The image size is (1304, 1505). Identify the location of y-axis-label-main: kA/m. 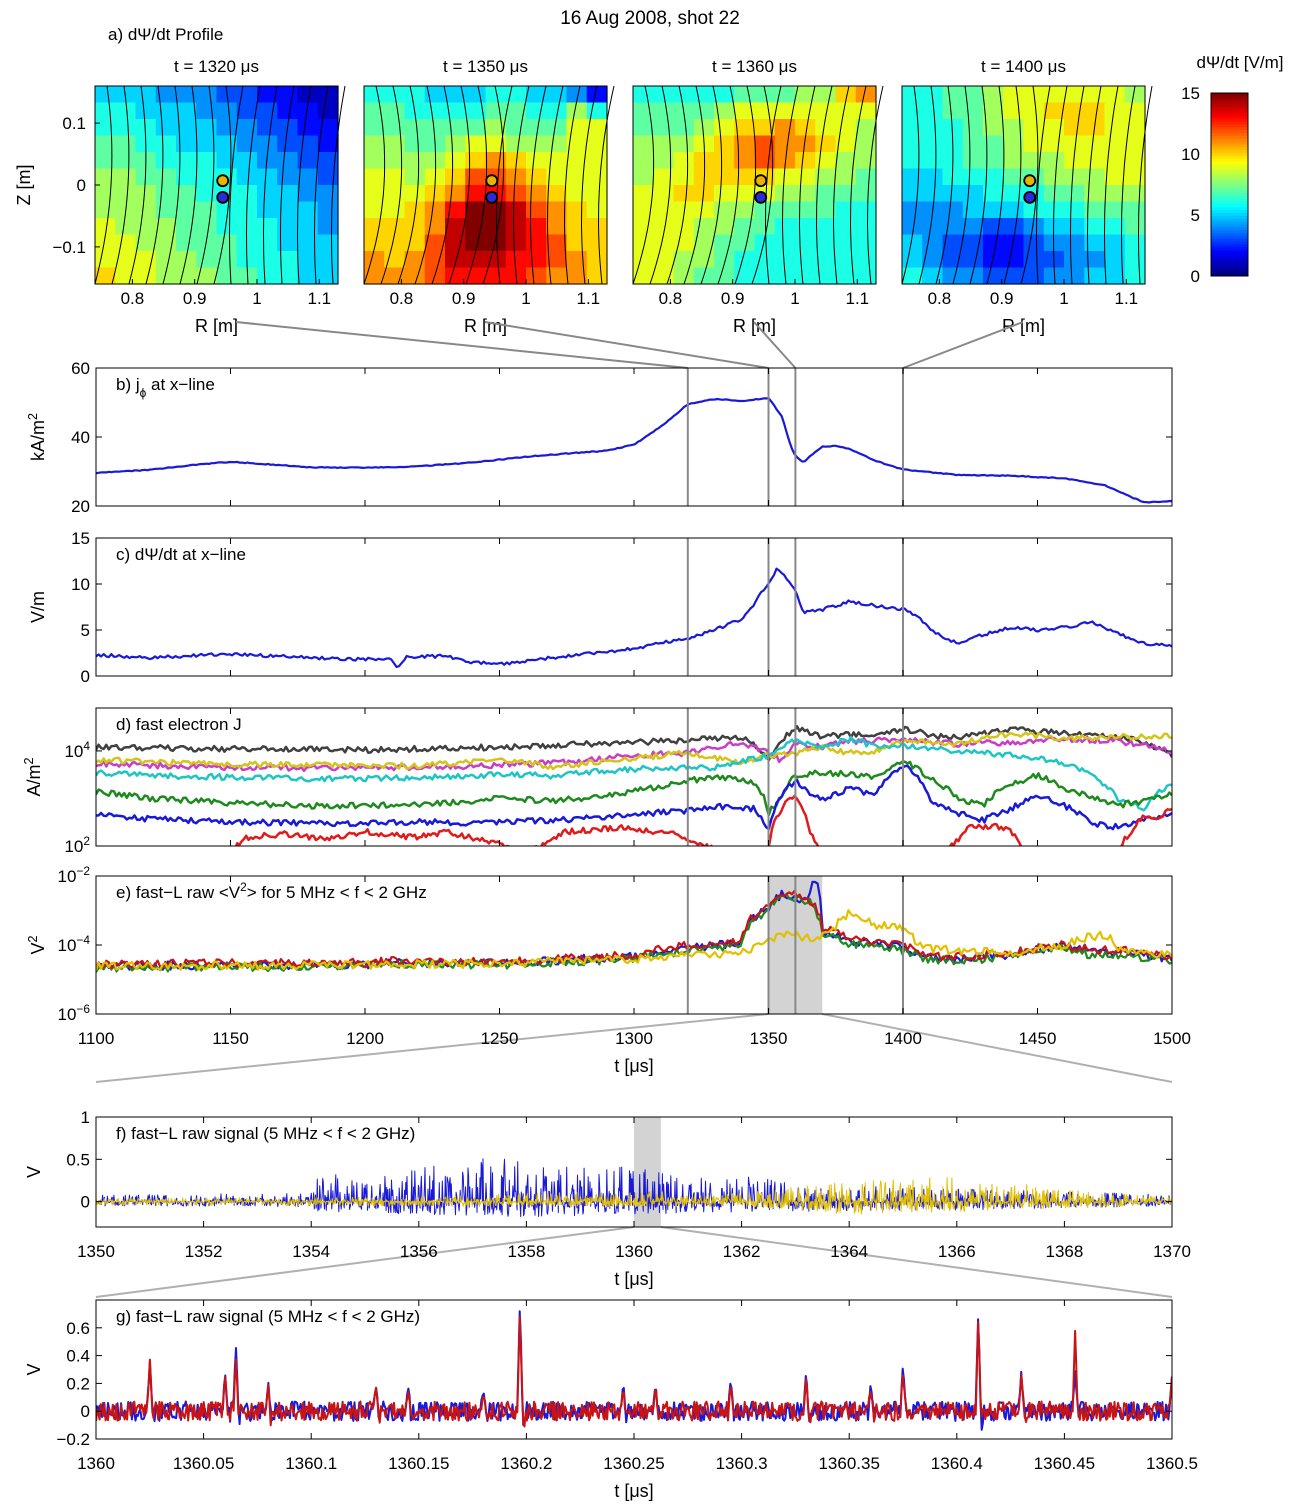
(38, 440).